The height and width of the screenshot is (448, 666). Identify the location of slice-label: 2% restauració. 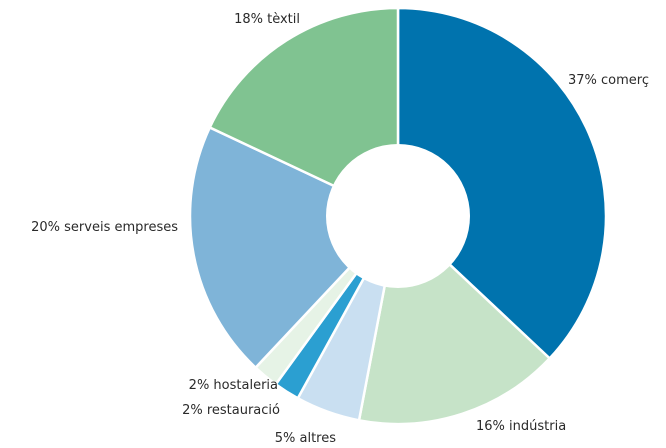
(231, 410).